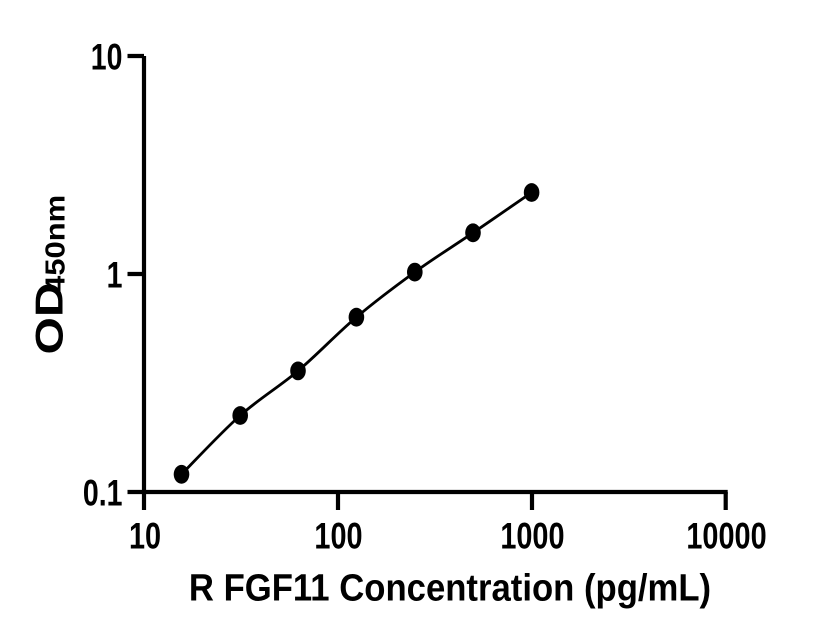 Image resolution: width=816 pixels, height=640 pixels. I want to click on svg-text: 0.1, so click(103, 492).